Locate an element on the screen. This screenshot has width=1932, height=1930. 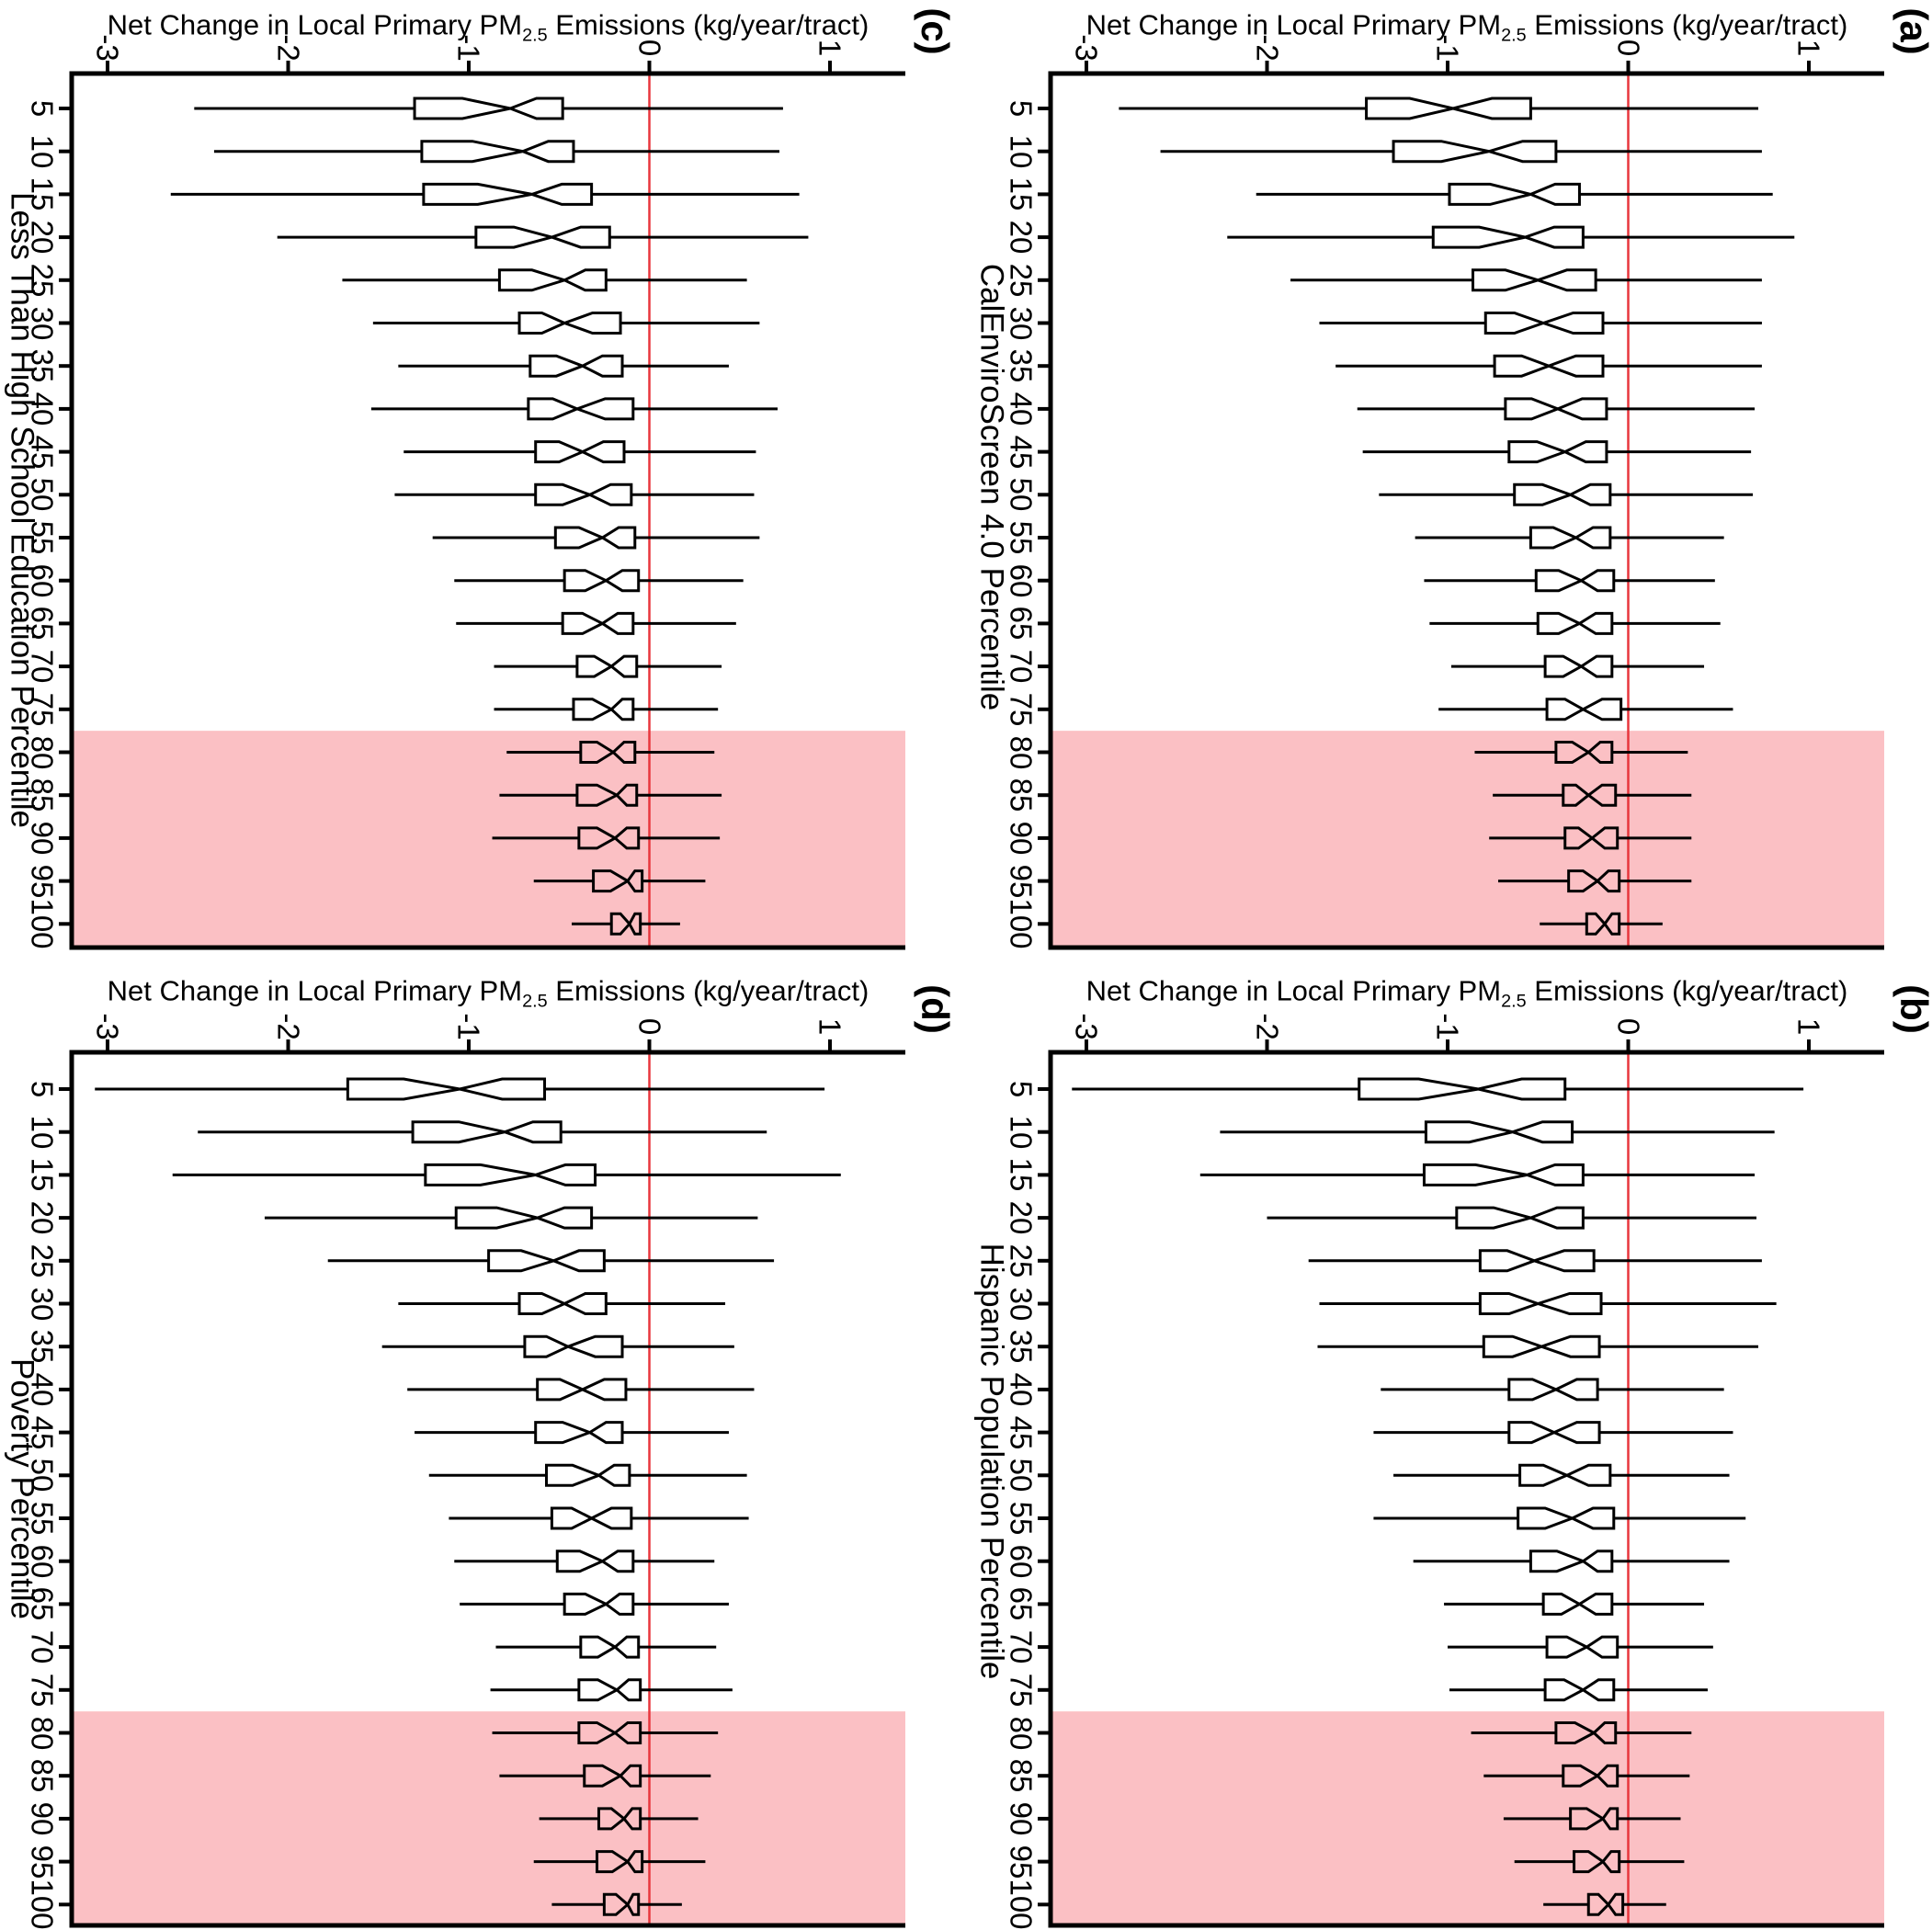
category-label-35: 35 is located at coordinates (1022, 1346).